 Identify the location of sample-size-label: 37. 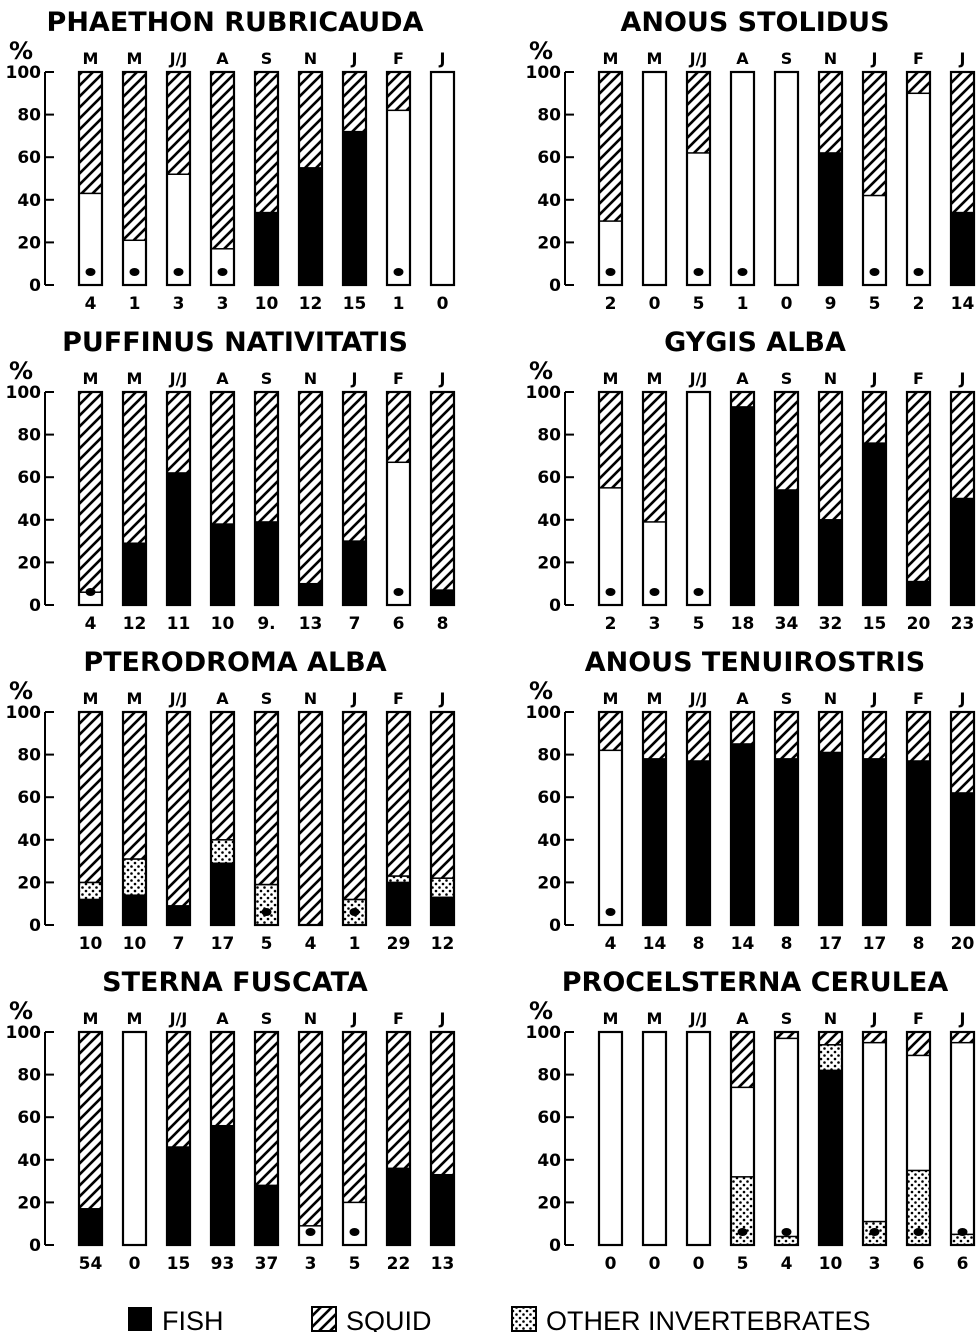
(267, 1264).